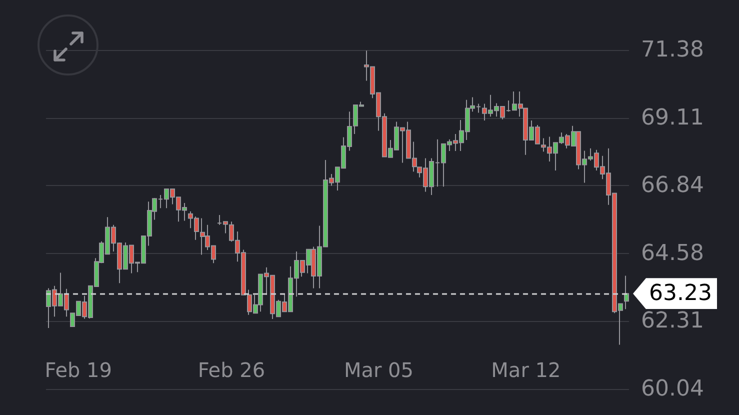  Describe the element at coordinates (672, 185) in the screenshot. I see `y-tick-label: 66.84` at that location.